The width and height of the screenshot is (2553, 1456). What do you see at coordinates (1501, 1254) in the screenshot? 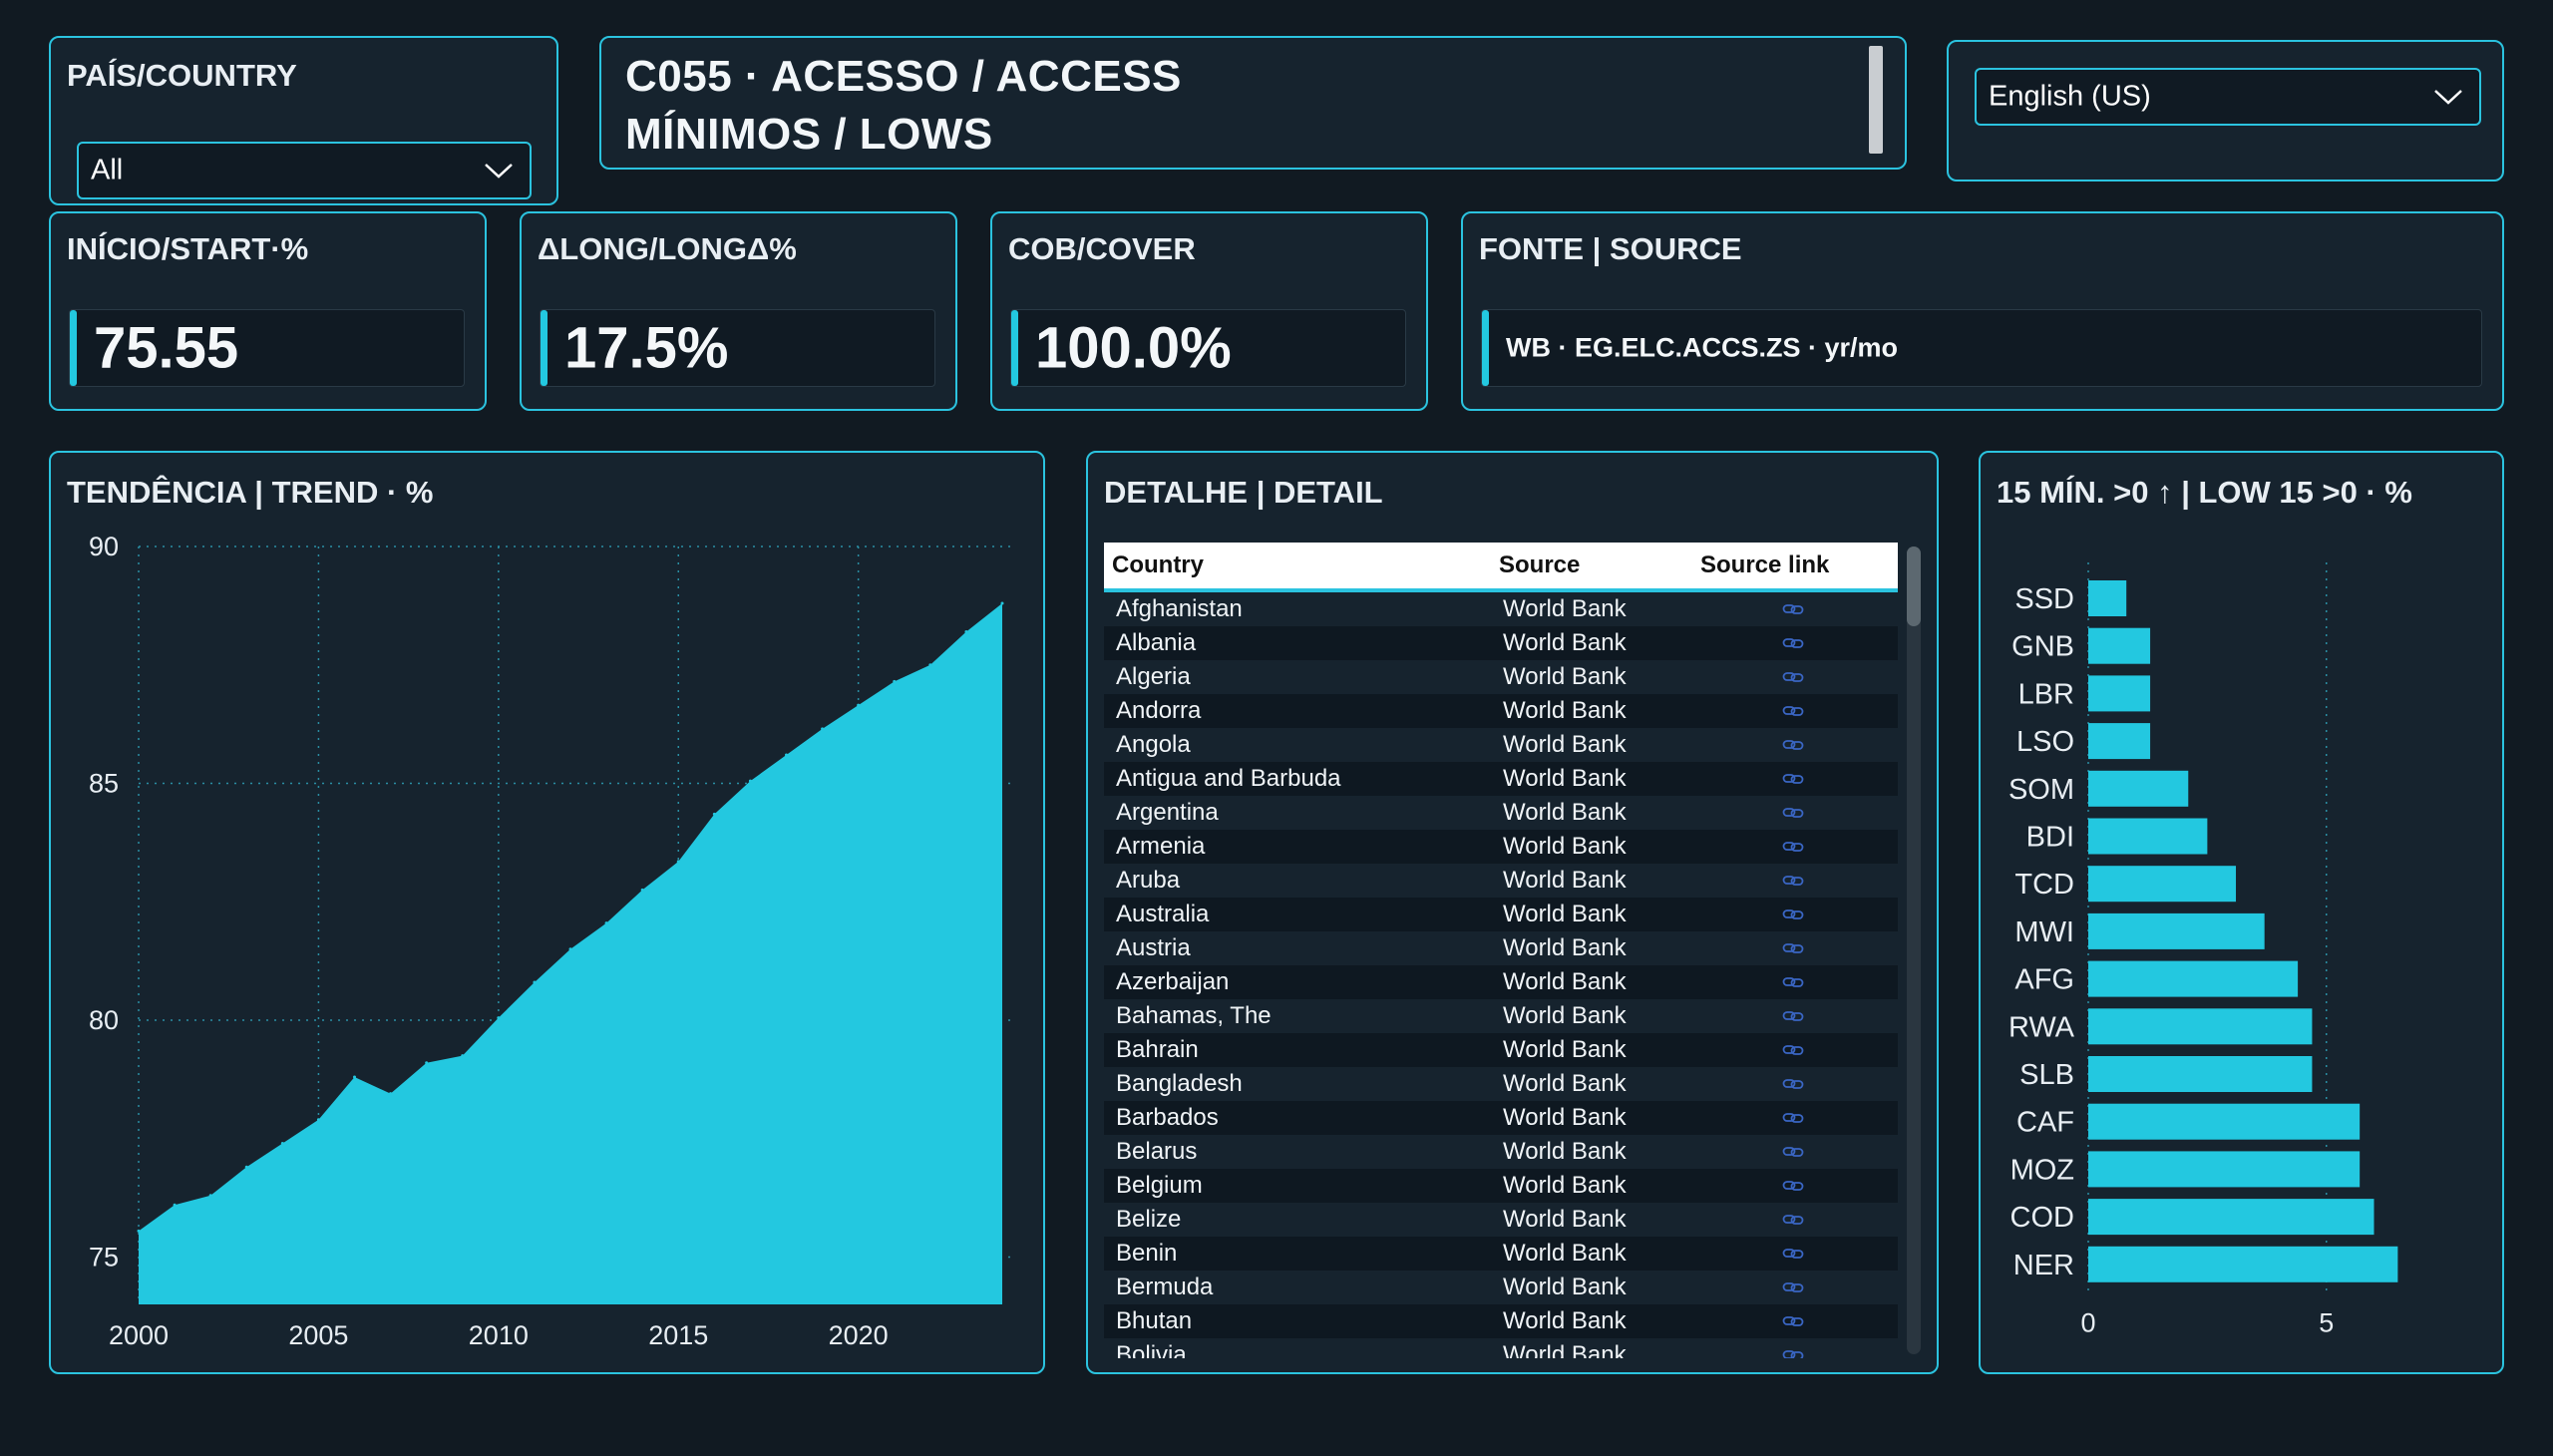
I see `table-row: Benin World Bank` at bounding box center [1501, 1254].